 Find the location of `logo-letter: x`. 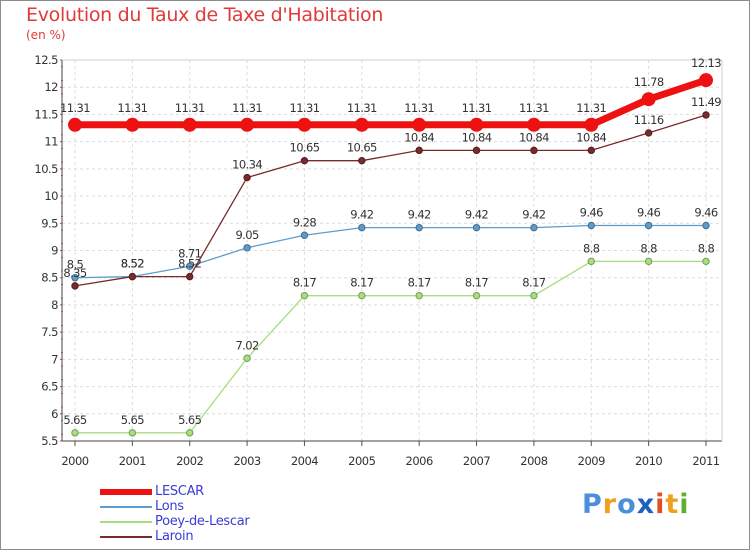

logo-letter: x is located at coordinates (646, 504).